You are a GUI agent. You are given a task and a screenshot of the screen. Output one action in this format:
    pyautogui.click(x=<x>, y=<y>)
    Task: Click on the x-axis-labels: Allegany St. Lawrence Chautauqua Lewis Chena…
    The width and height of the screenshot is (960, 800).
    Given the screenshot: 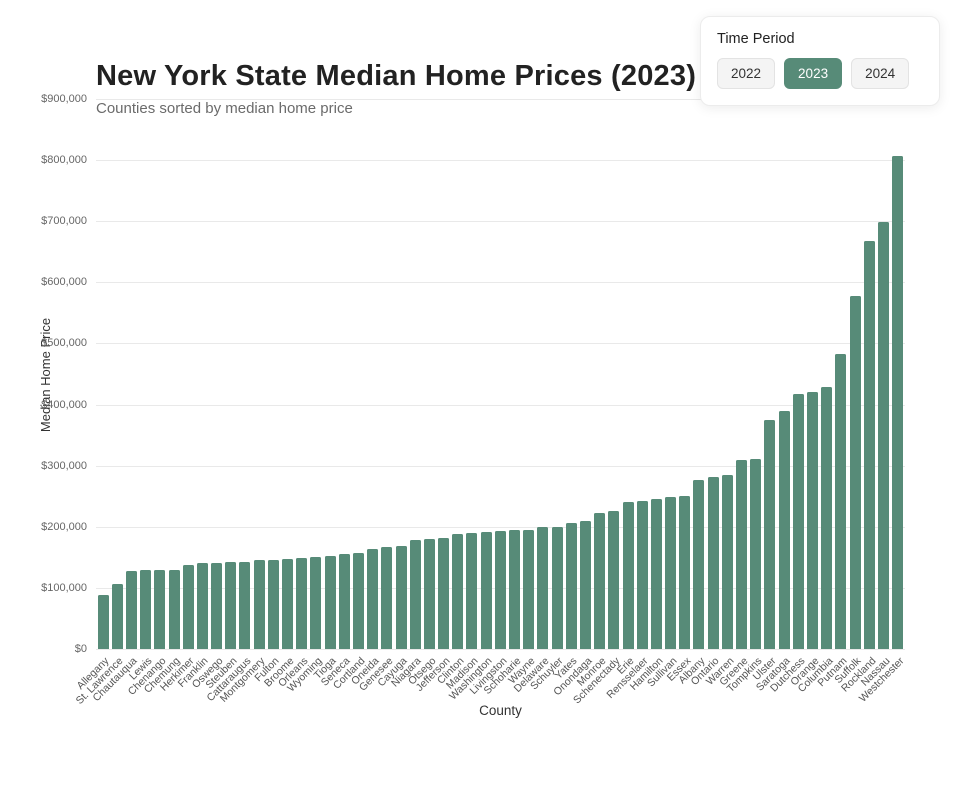 What is the action you would take?
    pyautogui.click(x=490, y=700)
    